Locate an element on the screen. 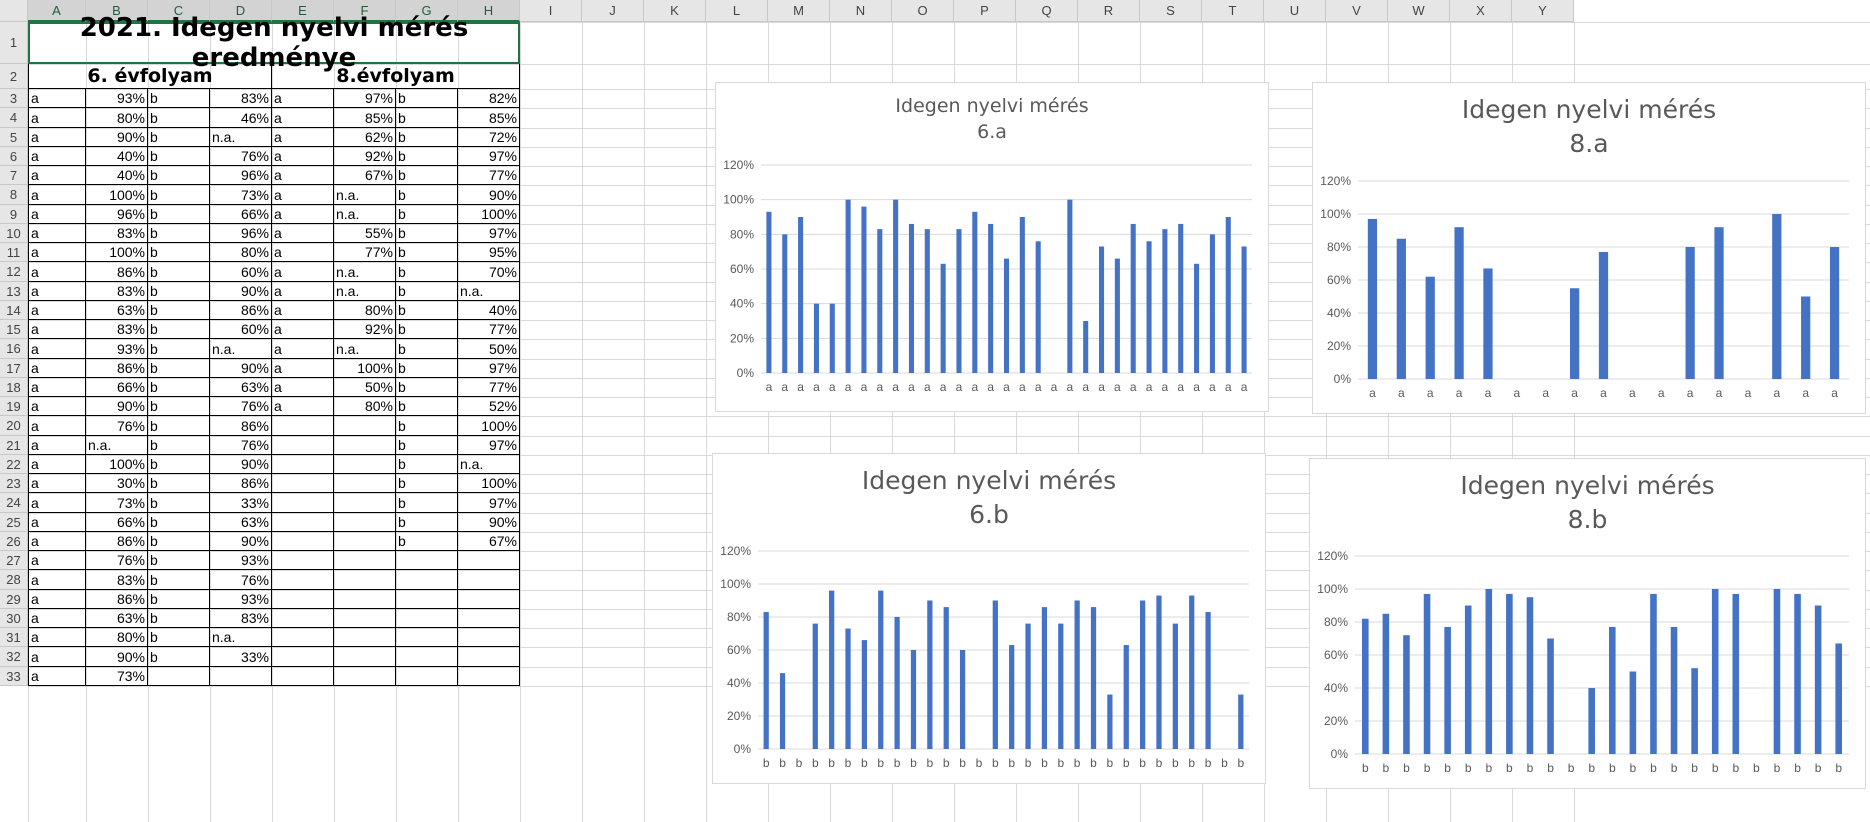 The image size is (1870, 822). table-cell: 76% is located at coordinates (117, 426).